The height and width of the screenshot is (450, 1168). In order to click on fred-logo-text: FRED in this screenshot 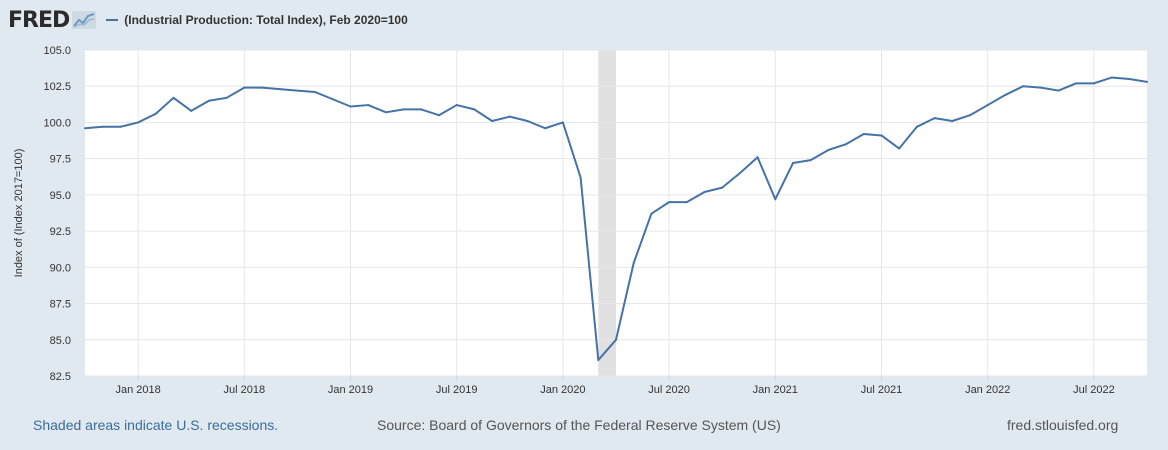, I will do `click(39, 20)`.